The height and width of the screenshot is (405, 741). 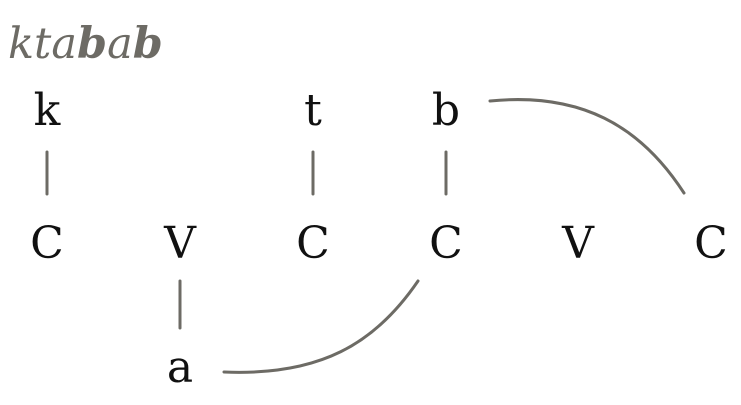 What do you see at coordinates (47, 110) in the screenshot?
I see `melody-k: k` at bounding box center [47, 110].